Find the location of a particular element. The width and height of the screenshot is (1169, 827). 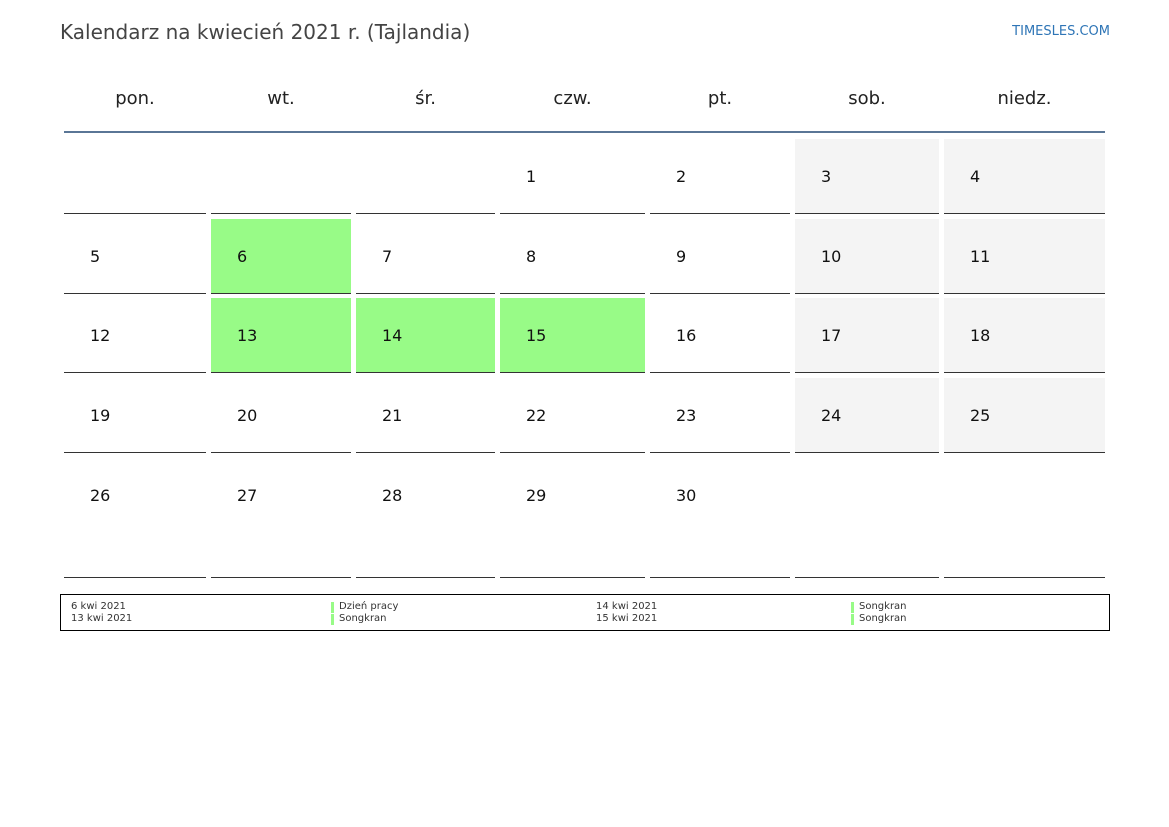

day-number: 7 is located at coordinates (387, 256).